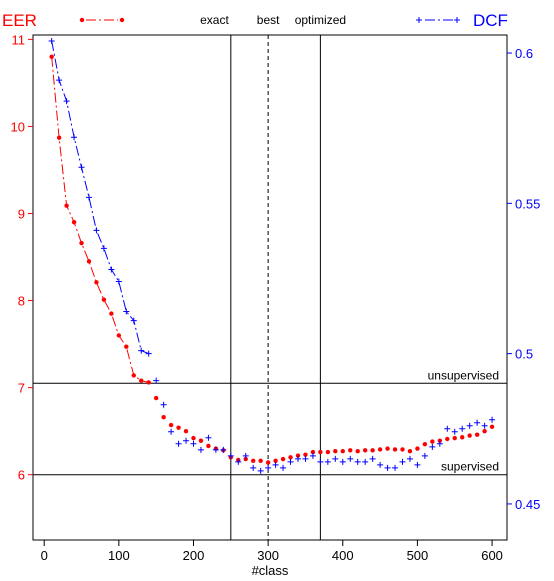  What do you see at coordinates (19, 39) in the screenshot?
I see `y-left-tick-label: 11` at bounding box center [19, 39].